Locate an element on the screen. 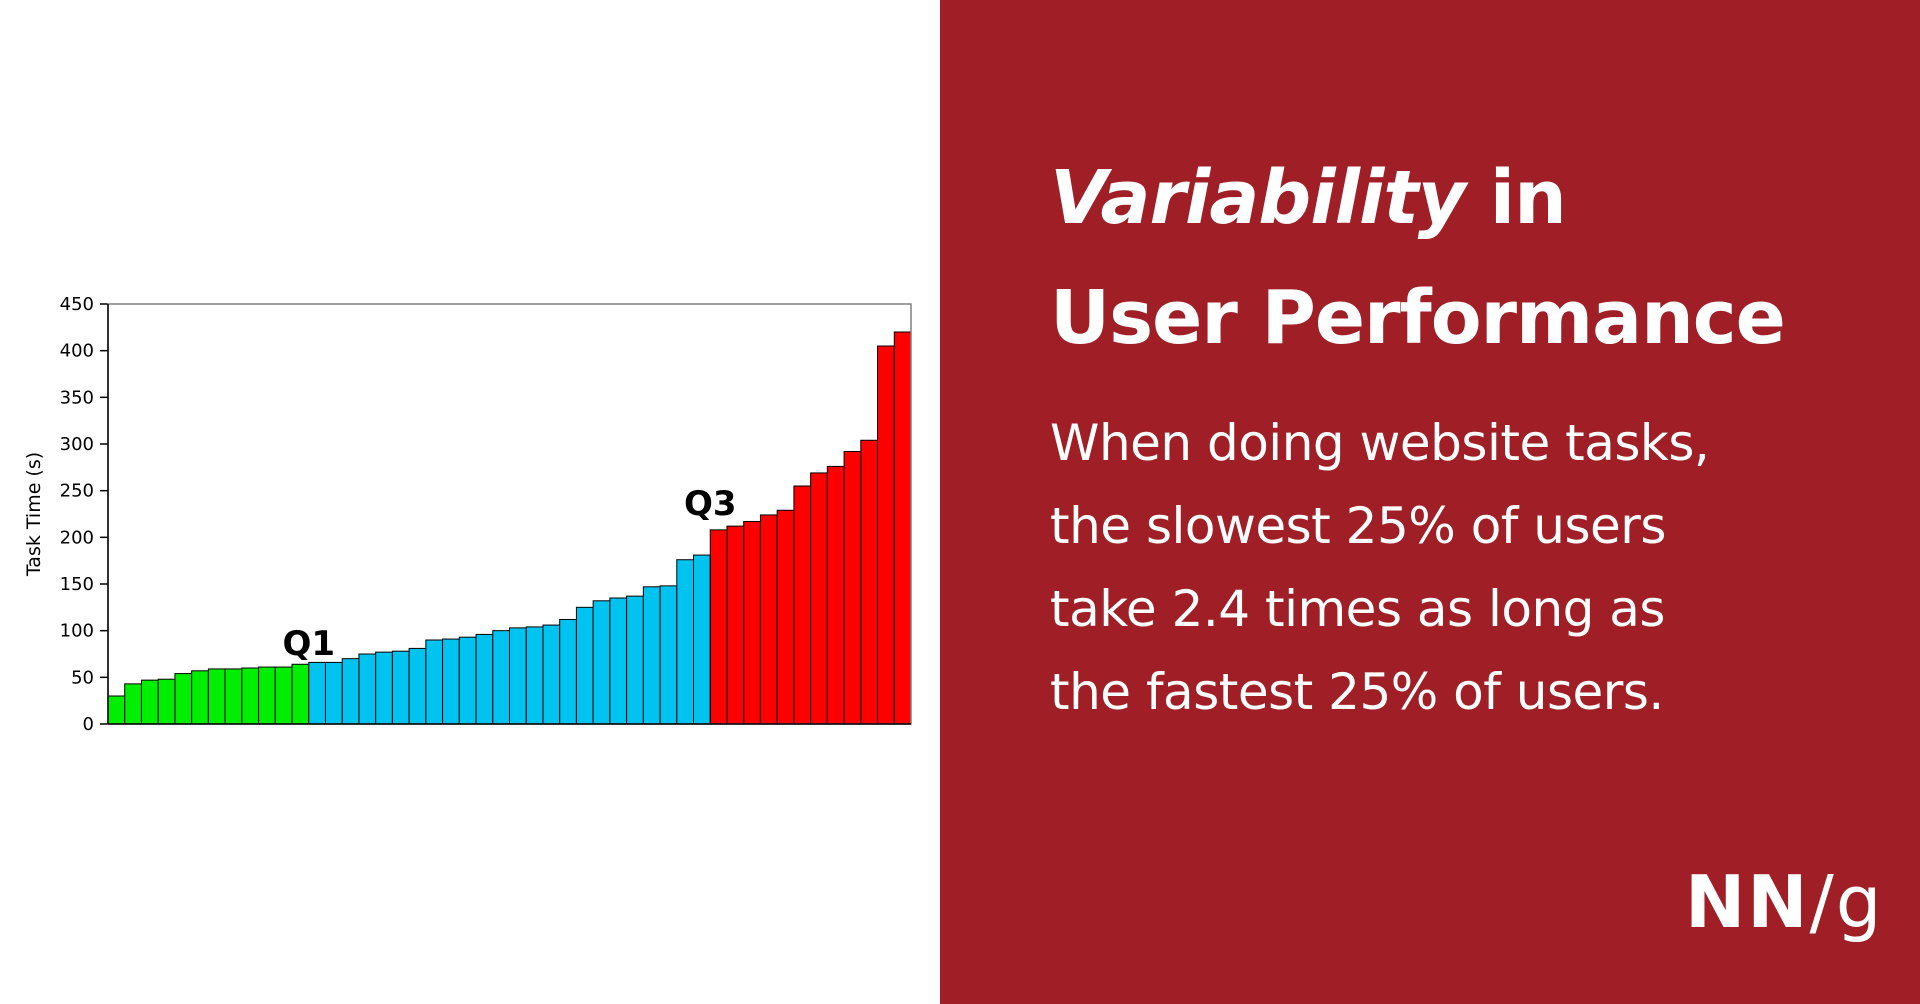 This screenshot has width=1920, height=1004. description-line-3: take 2.4 times as long as is located at coordinates (1357, 609).